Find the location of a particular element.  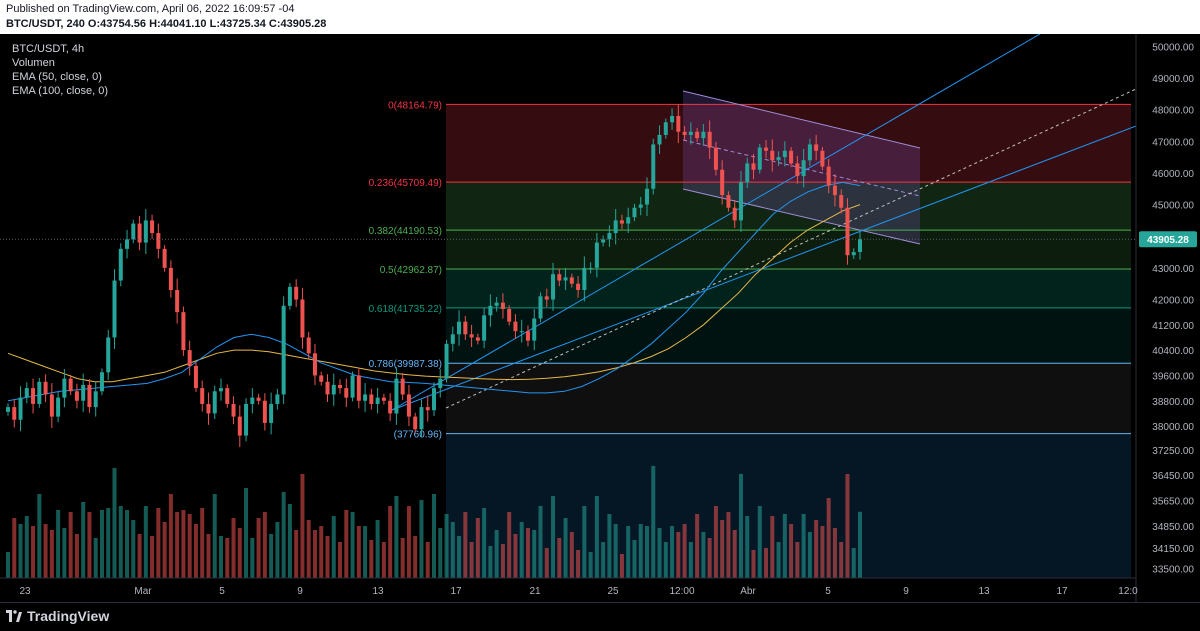

price-tick-label: 36450.00 is located at coordinates (1173, 476).